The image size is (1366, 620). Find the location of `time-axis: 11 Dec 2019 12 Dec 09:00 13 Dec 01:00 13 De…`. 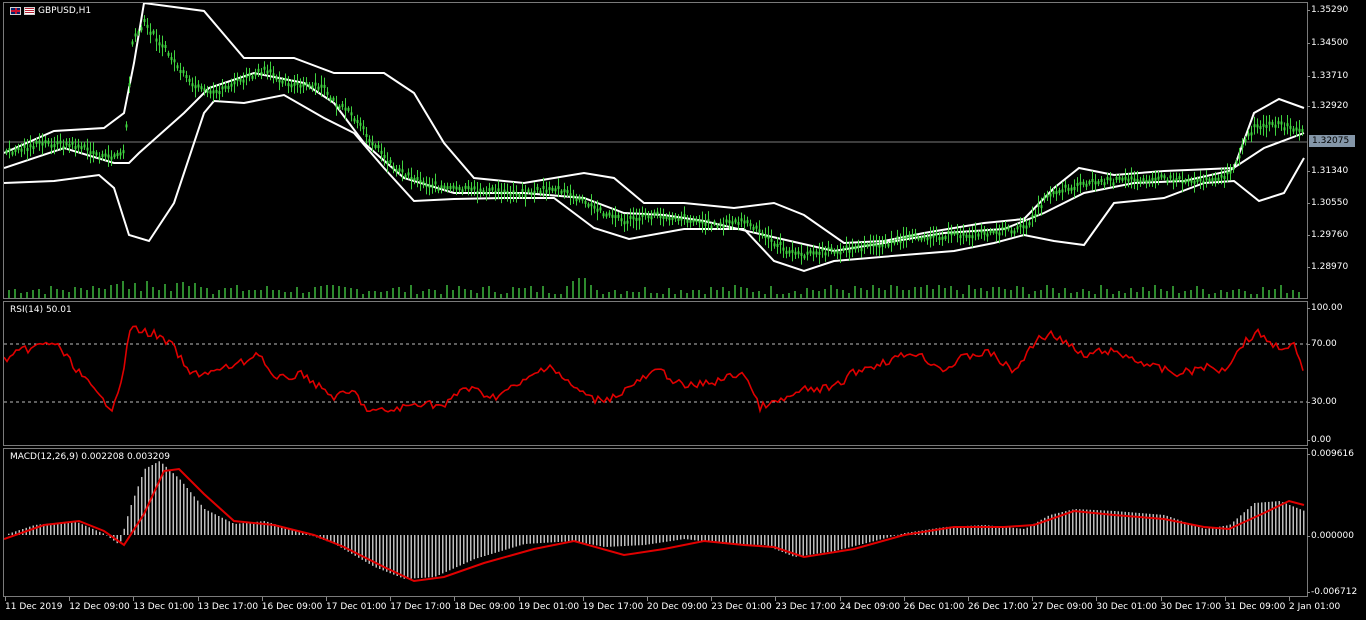

time-axis: 11 Dec 2019 12 Dec 09:00 13 Dec 01:00 13 De… is located at coordinates (671, 608).